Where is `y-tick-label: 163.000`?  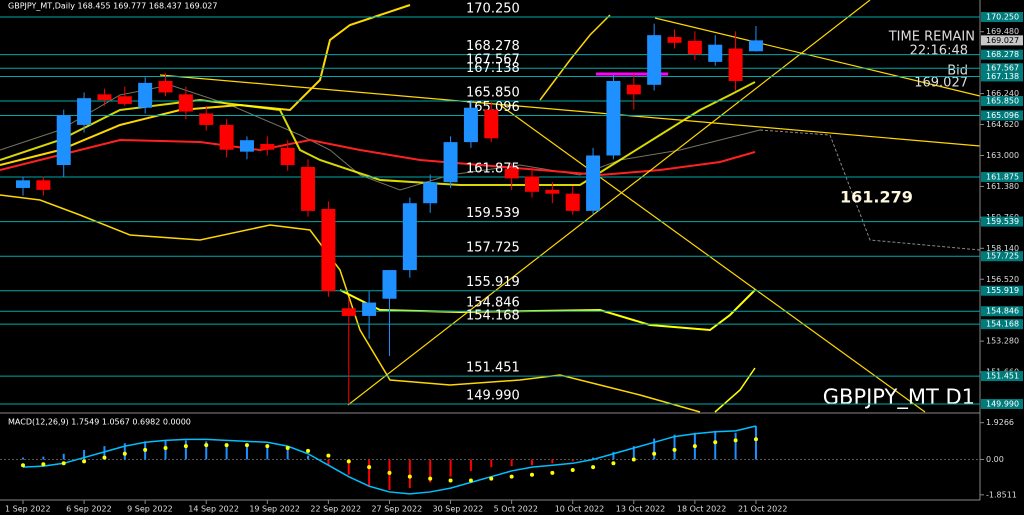 y-tick-label: 163.000 is located at coordinates (1002, 155).